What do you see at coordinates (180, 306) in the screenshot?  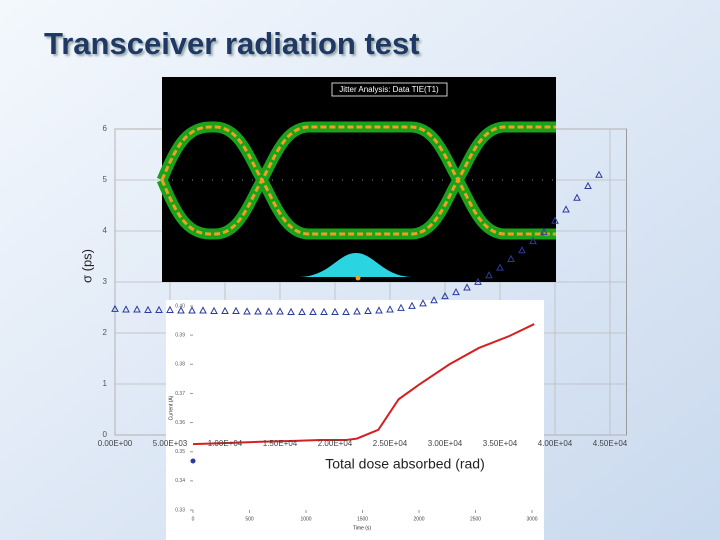 I see `y-tick-label: 0.40` at bounding box center [180, 306].